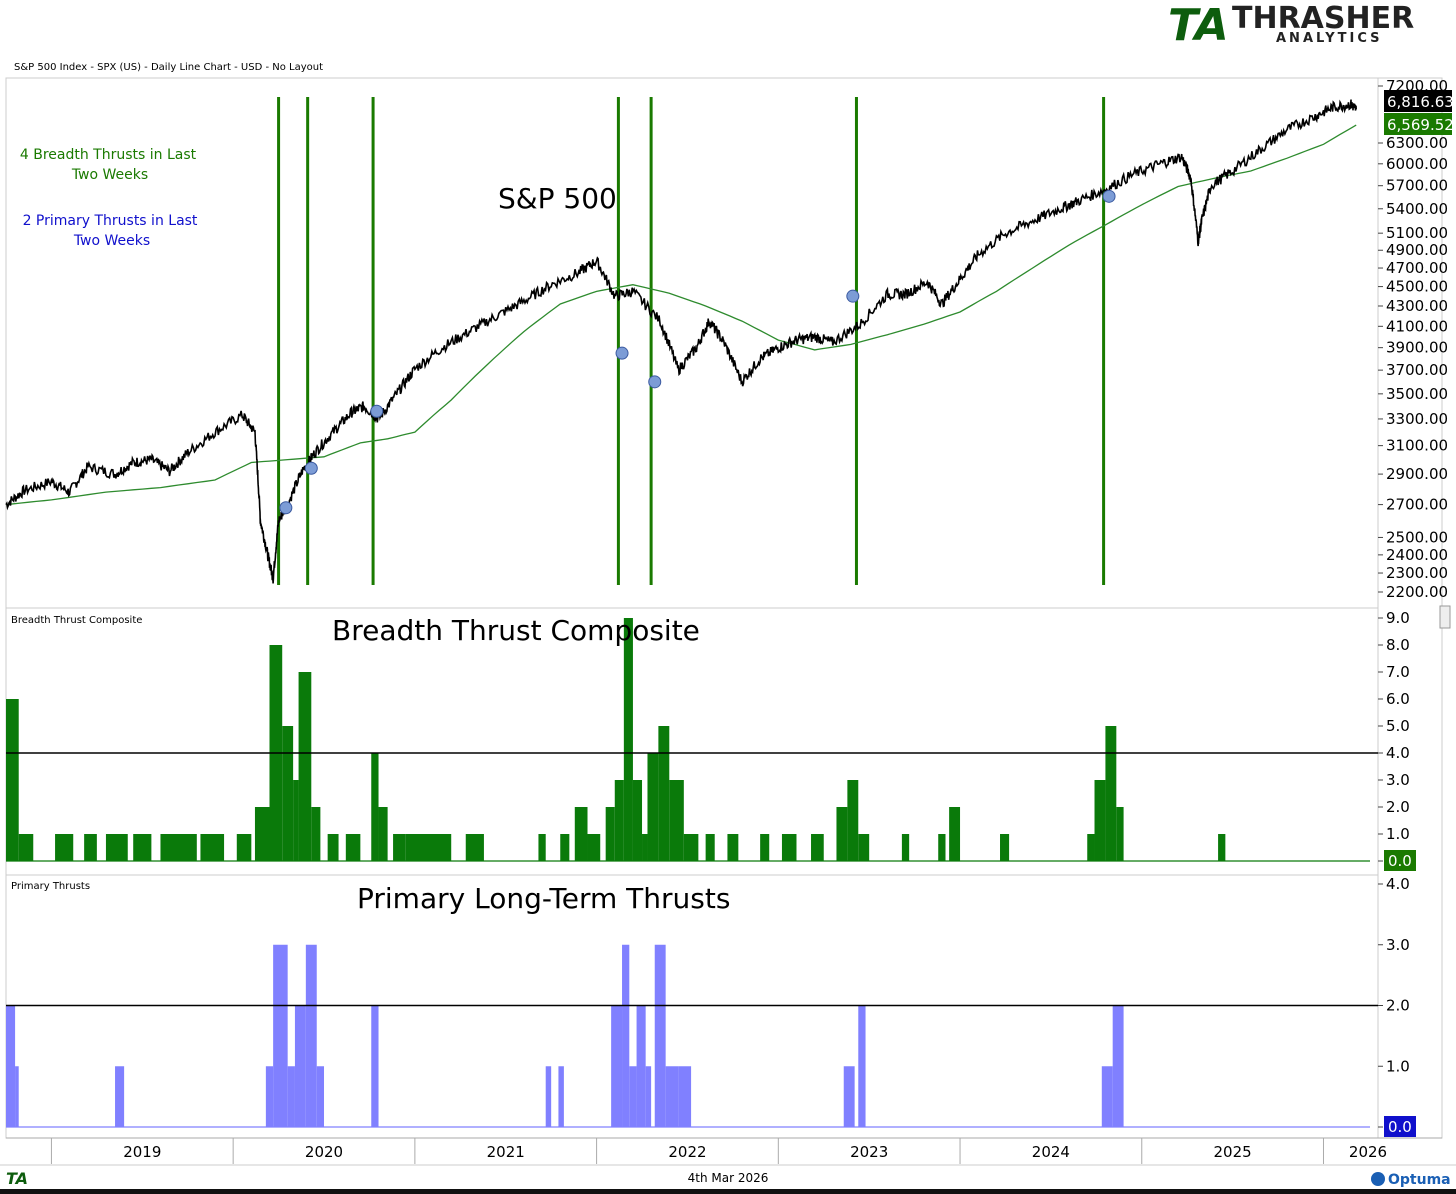  I want to click on primary-last-badge, so click(1400, 1126).